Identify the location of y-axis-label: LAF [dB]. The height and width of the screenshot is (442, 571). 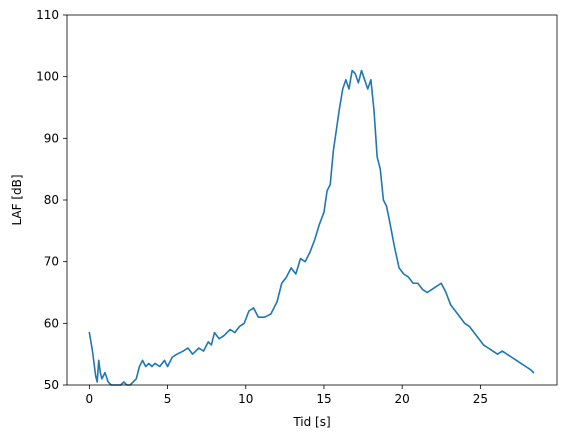
(17, 199).